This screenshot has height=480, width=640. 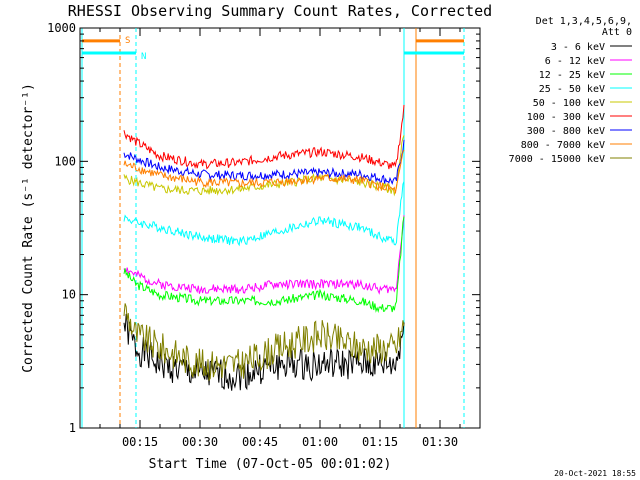 What do you see at coordinates (200, 442) in the screenshot?
I see `x-tick-label: 00:30` at bounding box center [200, 442].